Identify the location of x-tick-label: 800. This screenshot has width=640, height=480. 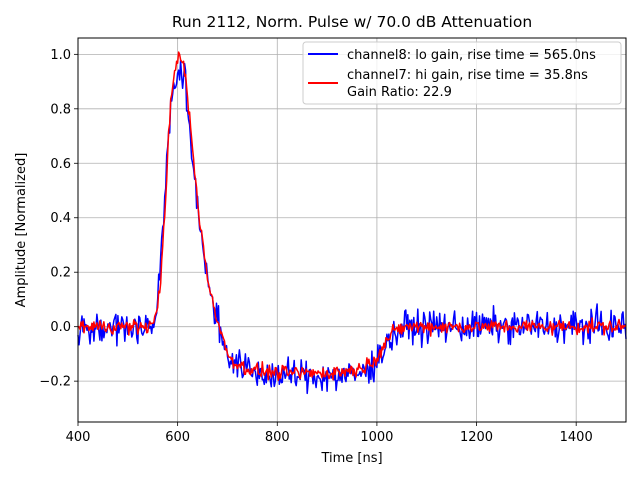
(277, 437).